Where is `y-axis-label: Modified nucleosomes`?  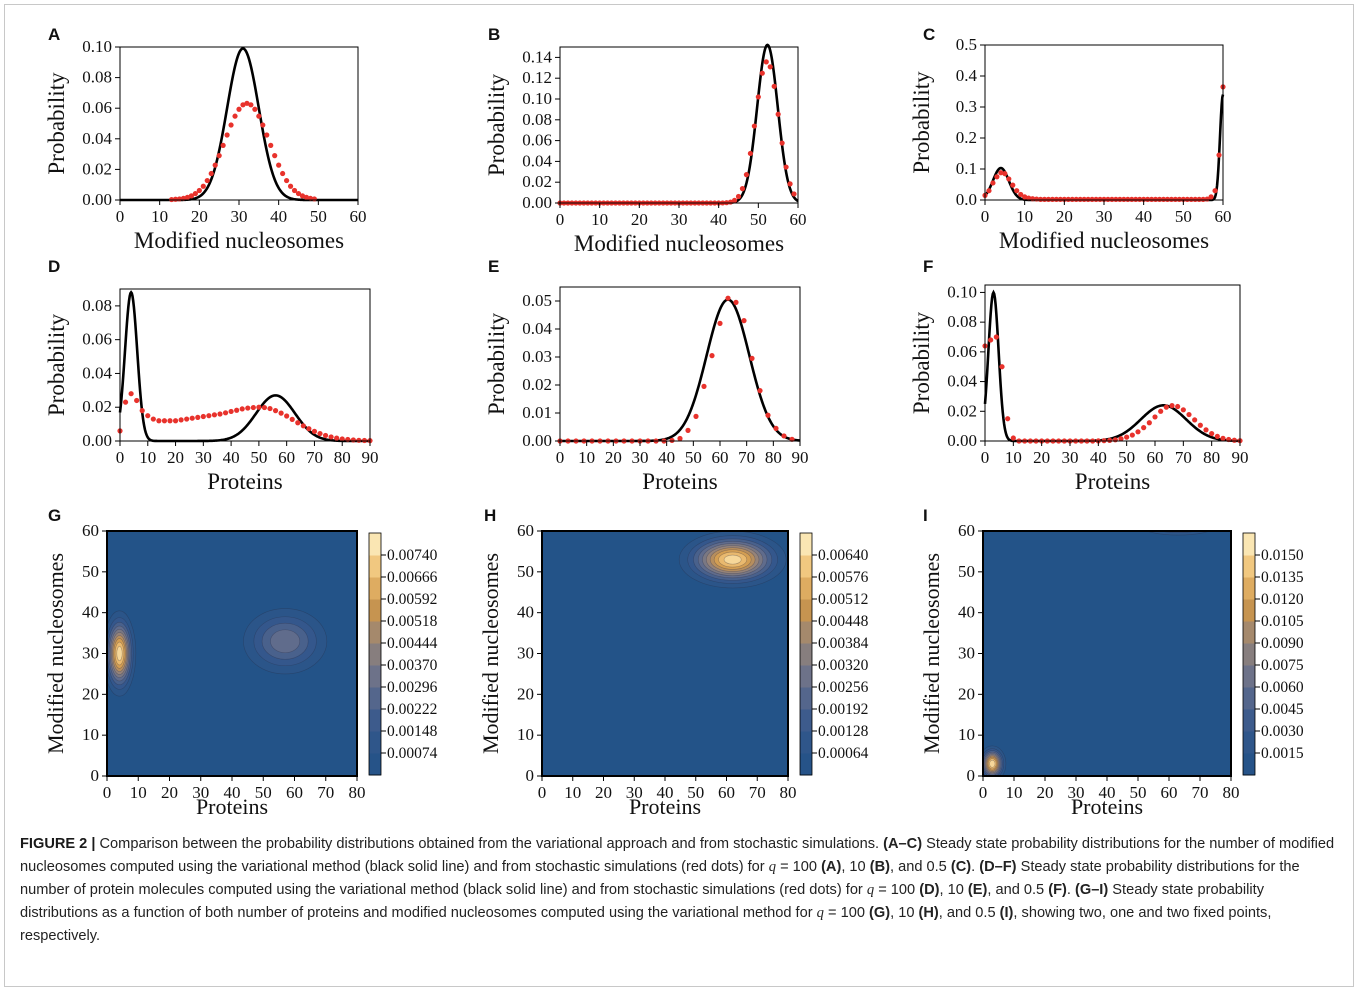
y-axis-label: Modified nucleosomes is located at coordinates (55, 653).